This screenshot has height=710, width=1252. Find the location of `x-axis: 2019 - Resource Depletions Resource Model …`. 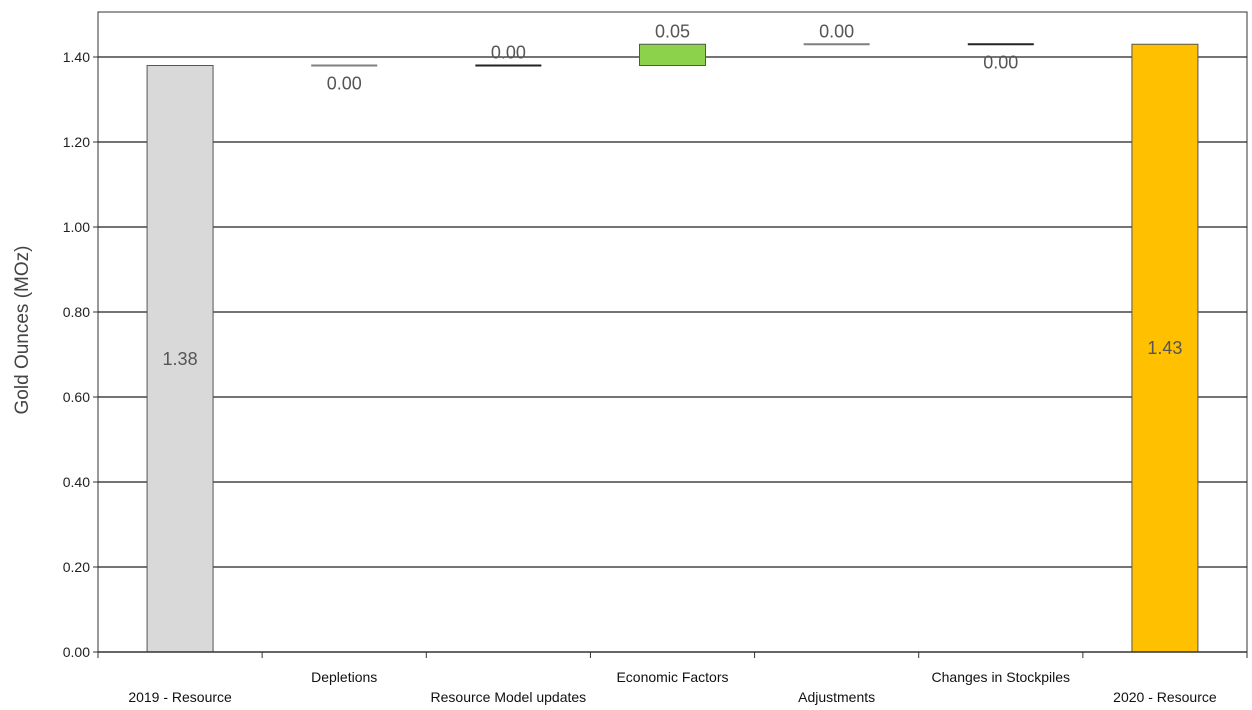

x-axis: 2019 - Resource Depletions Resource Model … is located at coordinates (672, 678).